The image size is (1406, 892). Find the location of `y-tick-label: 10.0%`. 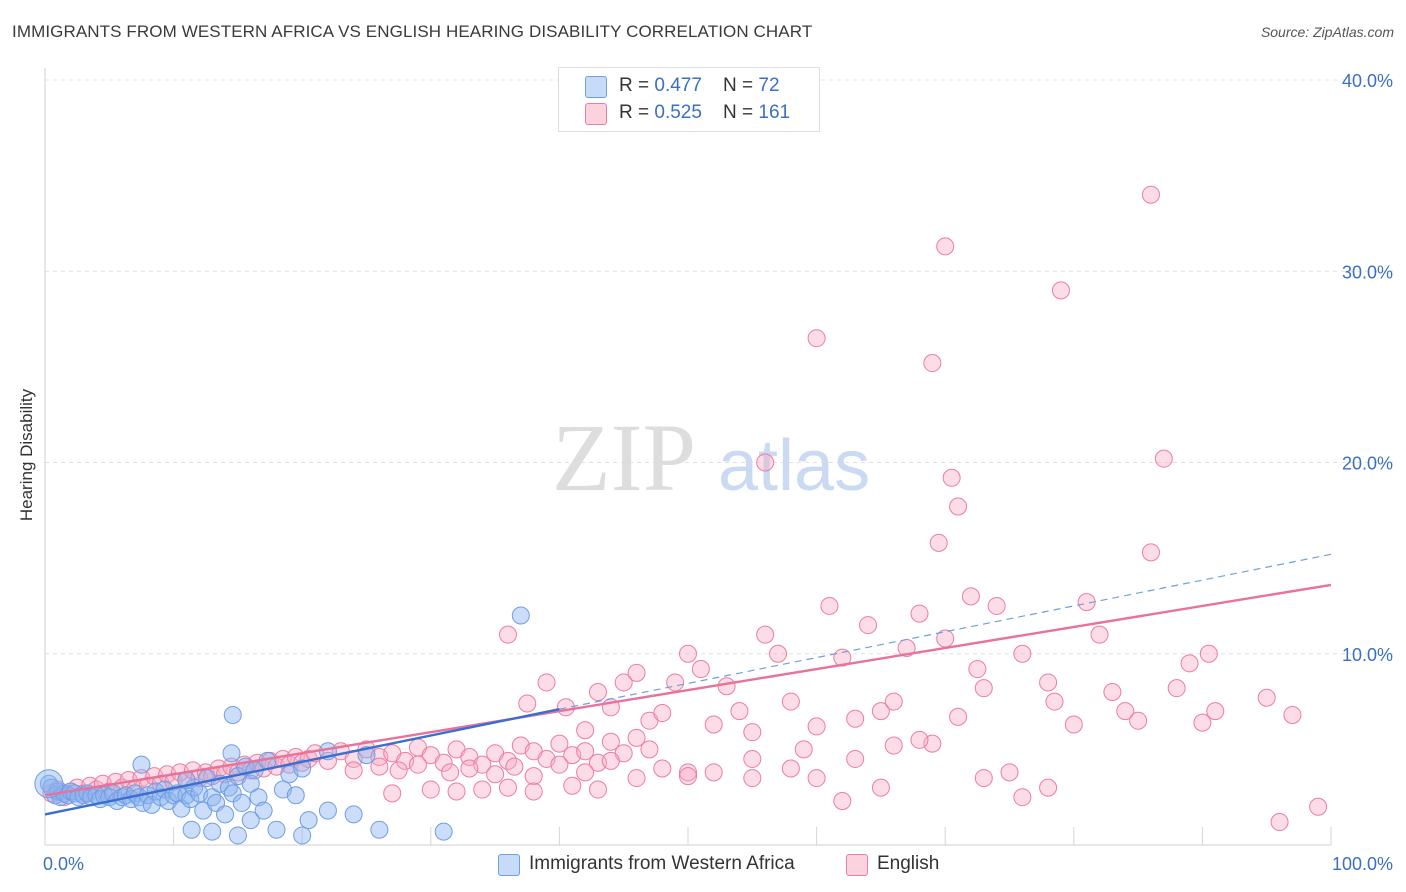

y-tick-label: 10.0% is located at coordinates (1367, 655).